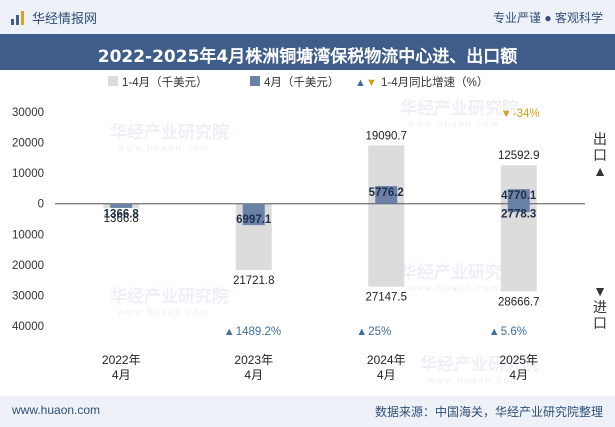 Image resolution: width=615 pixels, height=427 pixels. What do you see at coordinates (360, 83) in the screenshot?
I see `legend-up-arrow-icon: ▲` at bounding box center [360, 83].